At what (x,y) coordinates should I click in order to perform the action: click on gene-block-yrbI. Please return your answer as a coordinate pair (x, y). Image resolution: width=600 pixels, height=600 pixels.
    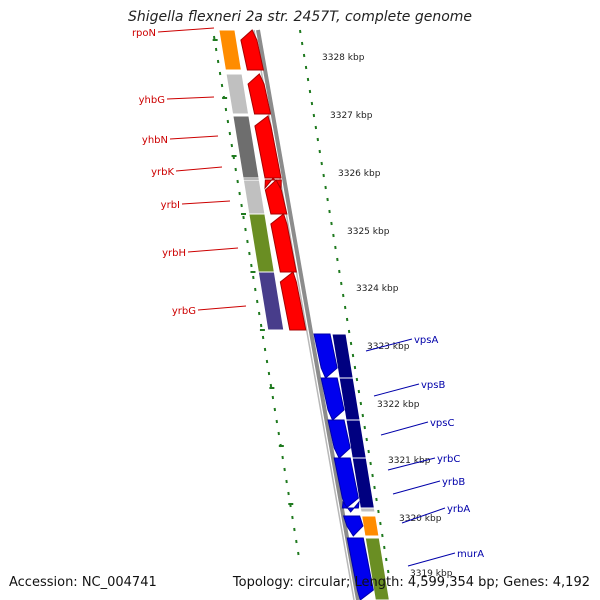
    Looking at the image, I should click on (254, 197).